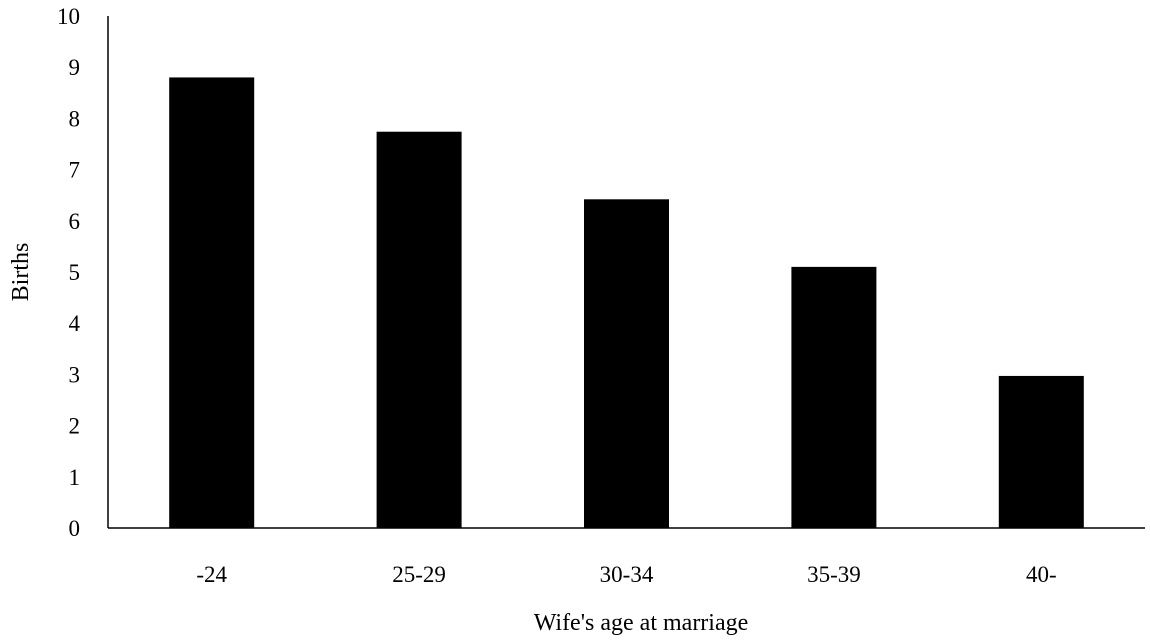  What do you see at coordinates (834, 574) in the screenshot?
I see `x-tick-label: 35-39` at bounding box center [834, 574].